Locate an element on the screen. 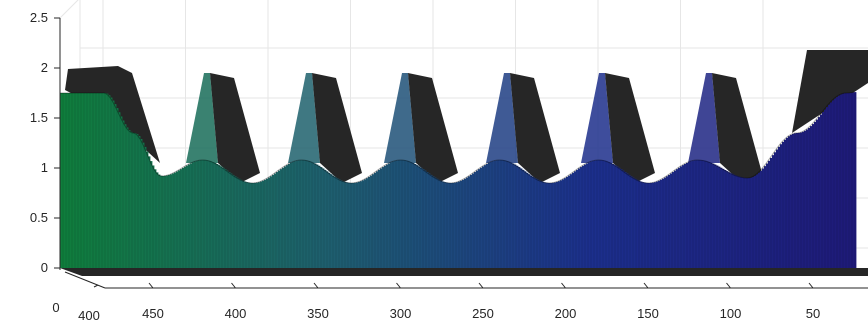 This screenshot has height=325, width=868. x-tick-label: 450 is located at coordinates (153, 313).